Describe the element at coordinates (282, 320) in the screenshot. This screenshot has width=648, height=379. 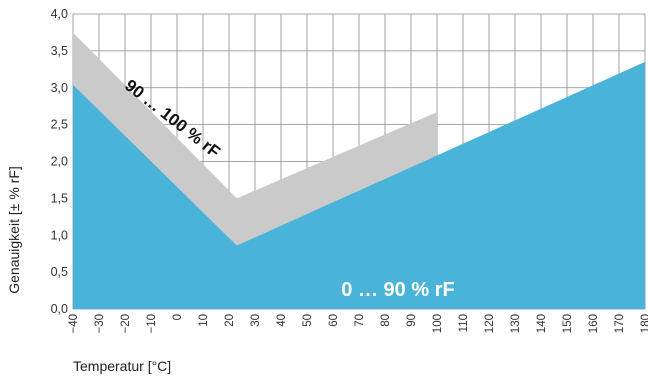
I see `x-tick-label: 40` at that location.